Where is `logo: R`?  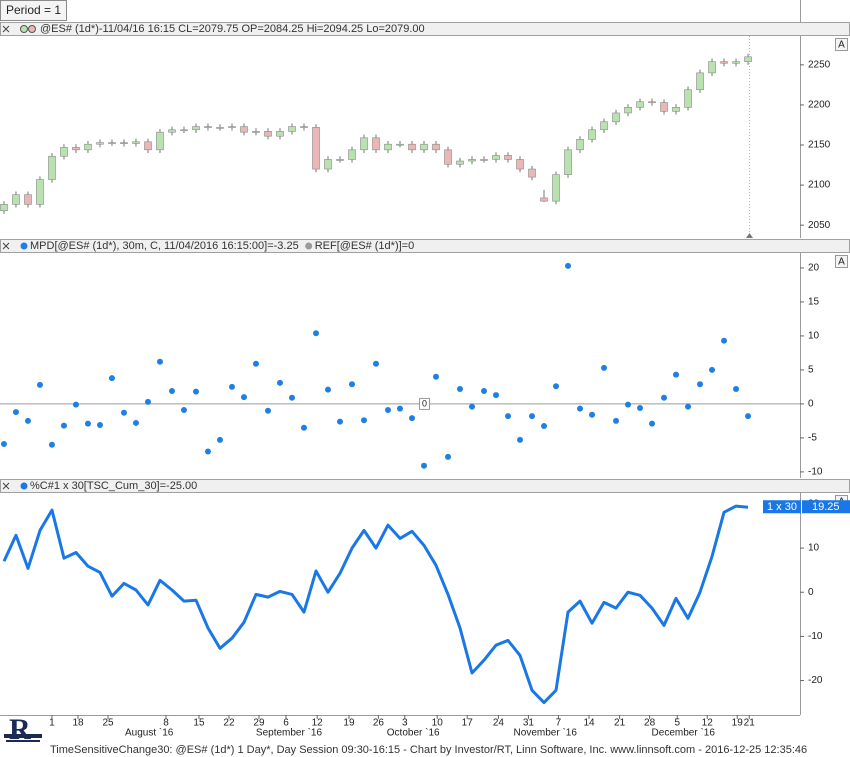
logo: R is located at coordinates (23, 729).